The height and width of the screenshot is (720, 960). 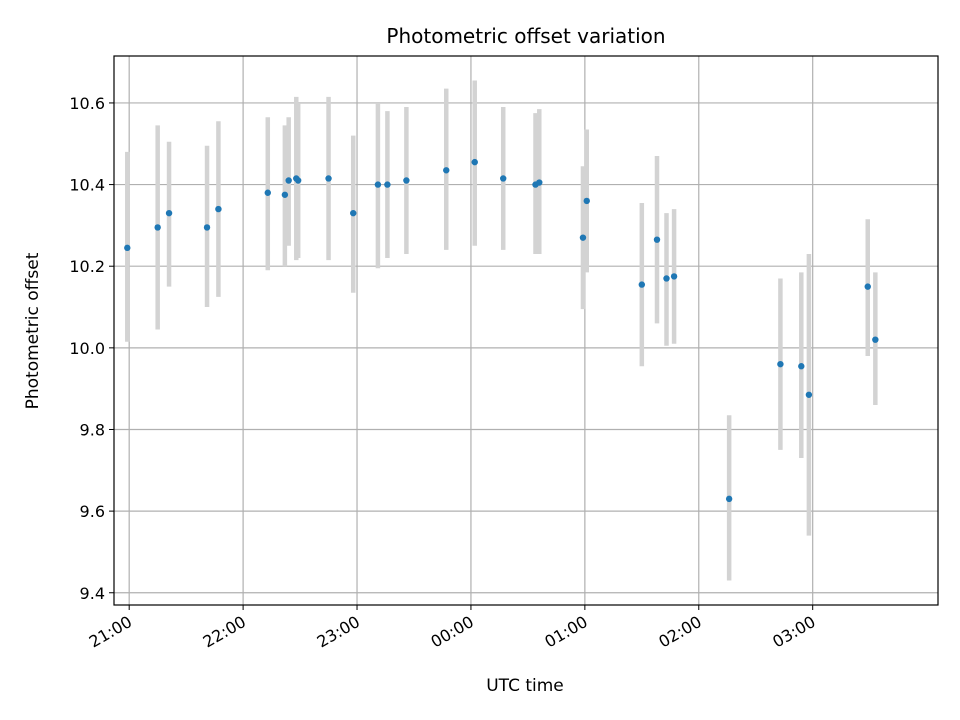 What do you see at coordinates (87, 348) in the screenshot?
I see `y-tick-label: 10.0` at bounding box center [87, 348].